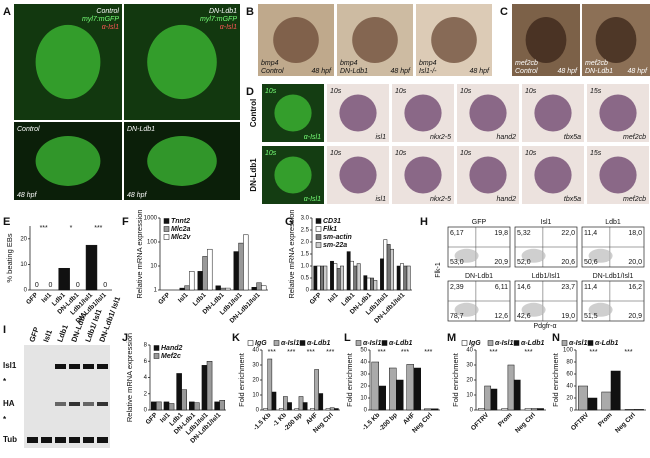 Image resolution: width=650 pixels, height=458 pixels. What do you see at coordinates (457, 287) in the screenshot?
I see `quadrant-value: 2,39` at bounding box center [457, 287].